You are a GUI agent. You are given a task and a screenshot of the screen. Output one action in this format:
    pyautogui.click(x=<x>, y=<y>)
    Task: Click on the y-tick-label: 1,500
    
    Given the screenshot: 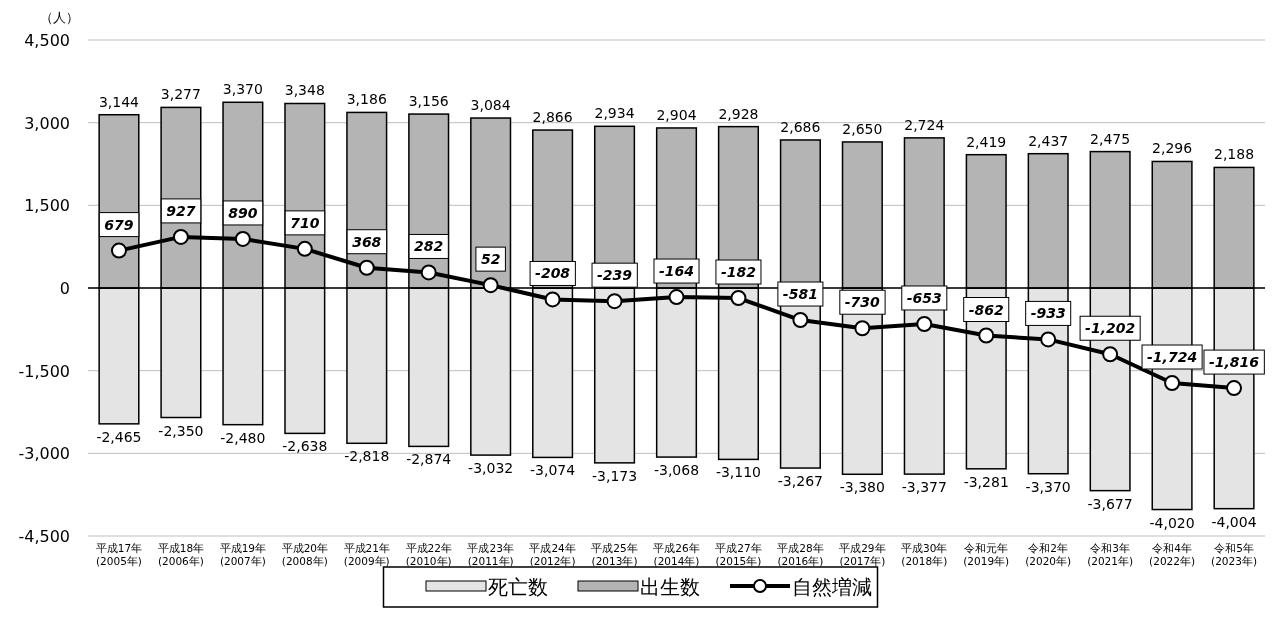 What is the action you would take?
    pyautogui.click(x=47, y=206)
    